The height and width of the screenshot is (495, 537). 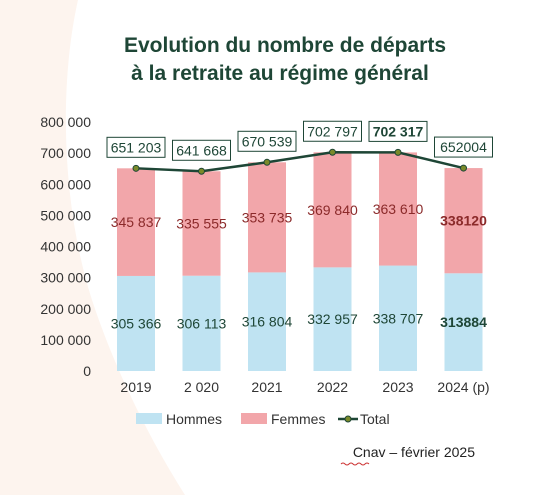 What do you see at coordinates (397, 387) in the screenshot?
I see `x-tick-label: 2023` at bounding box center [397, 387].